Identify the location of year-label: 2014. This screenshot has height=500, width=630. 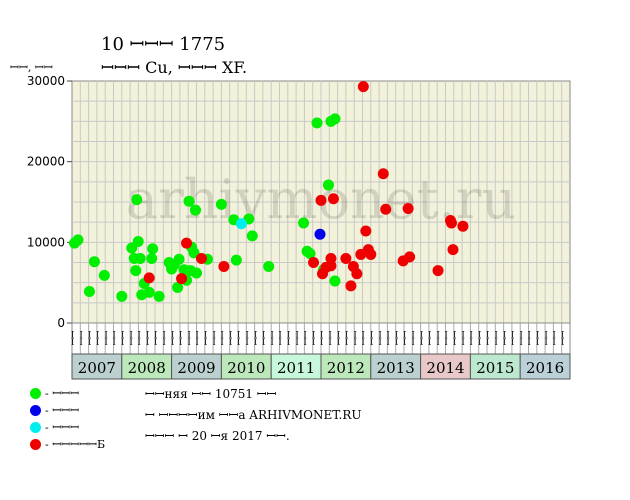
(445, 368).